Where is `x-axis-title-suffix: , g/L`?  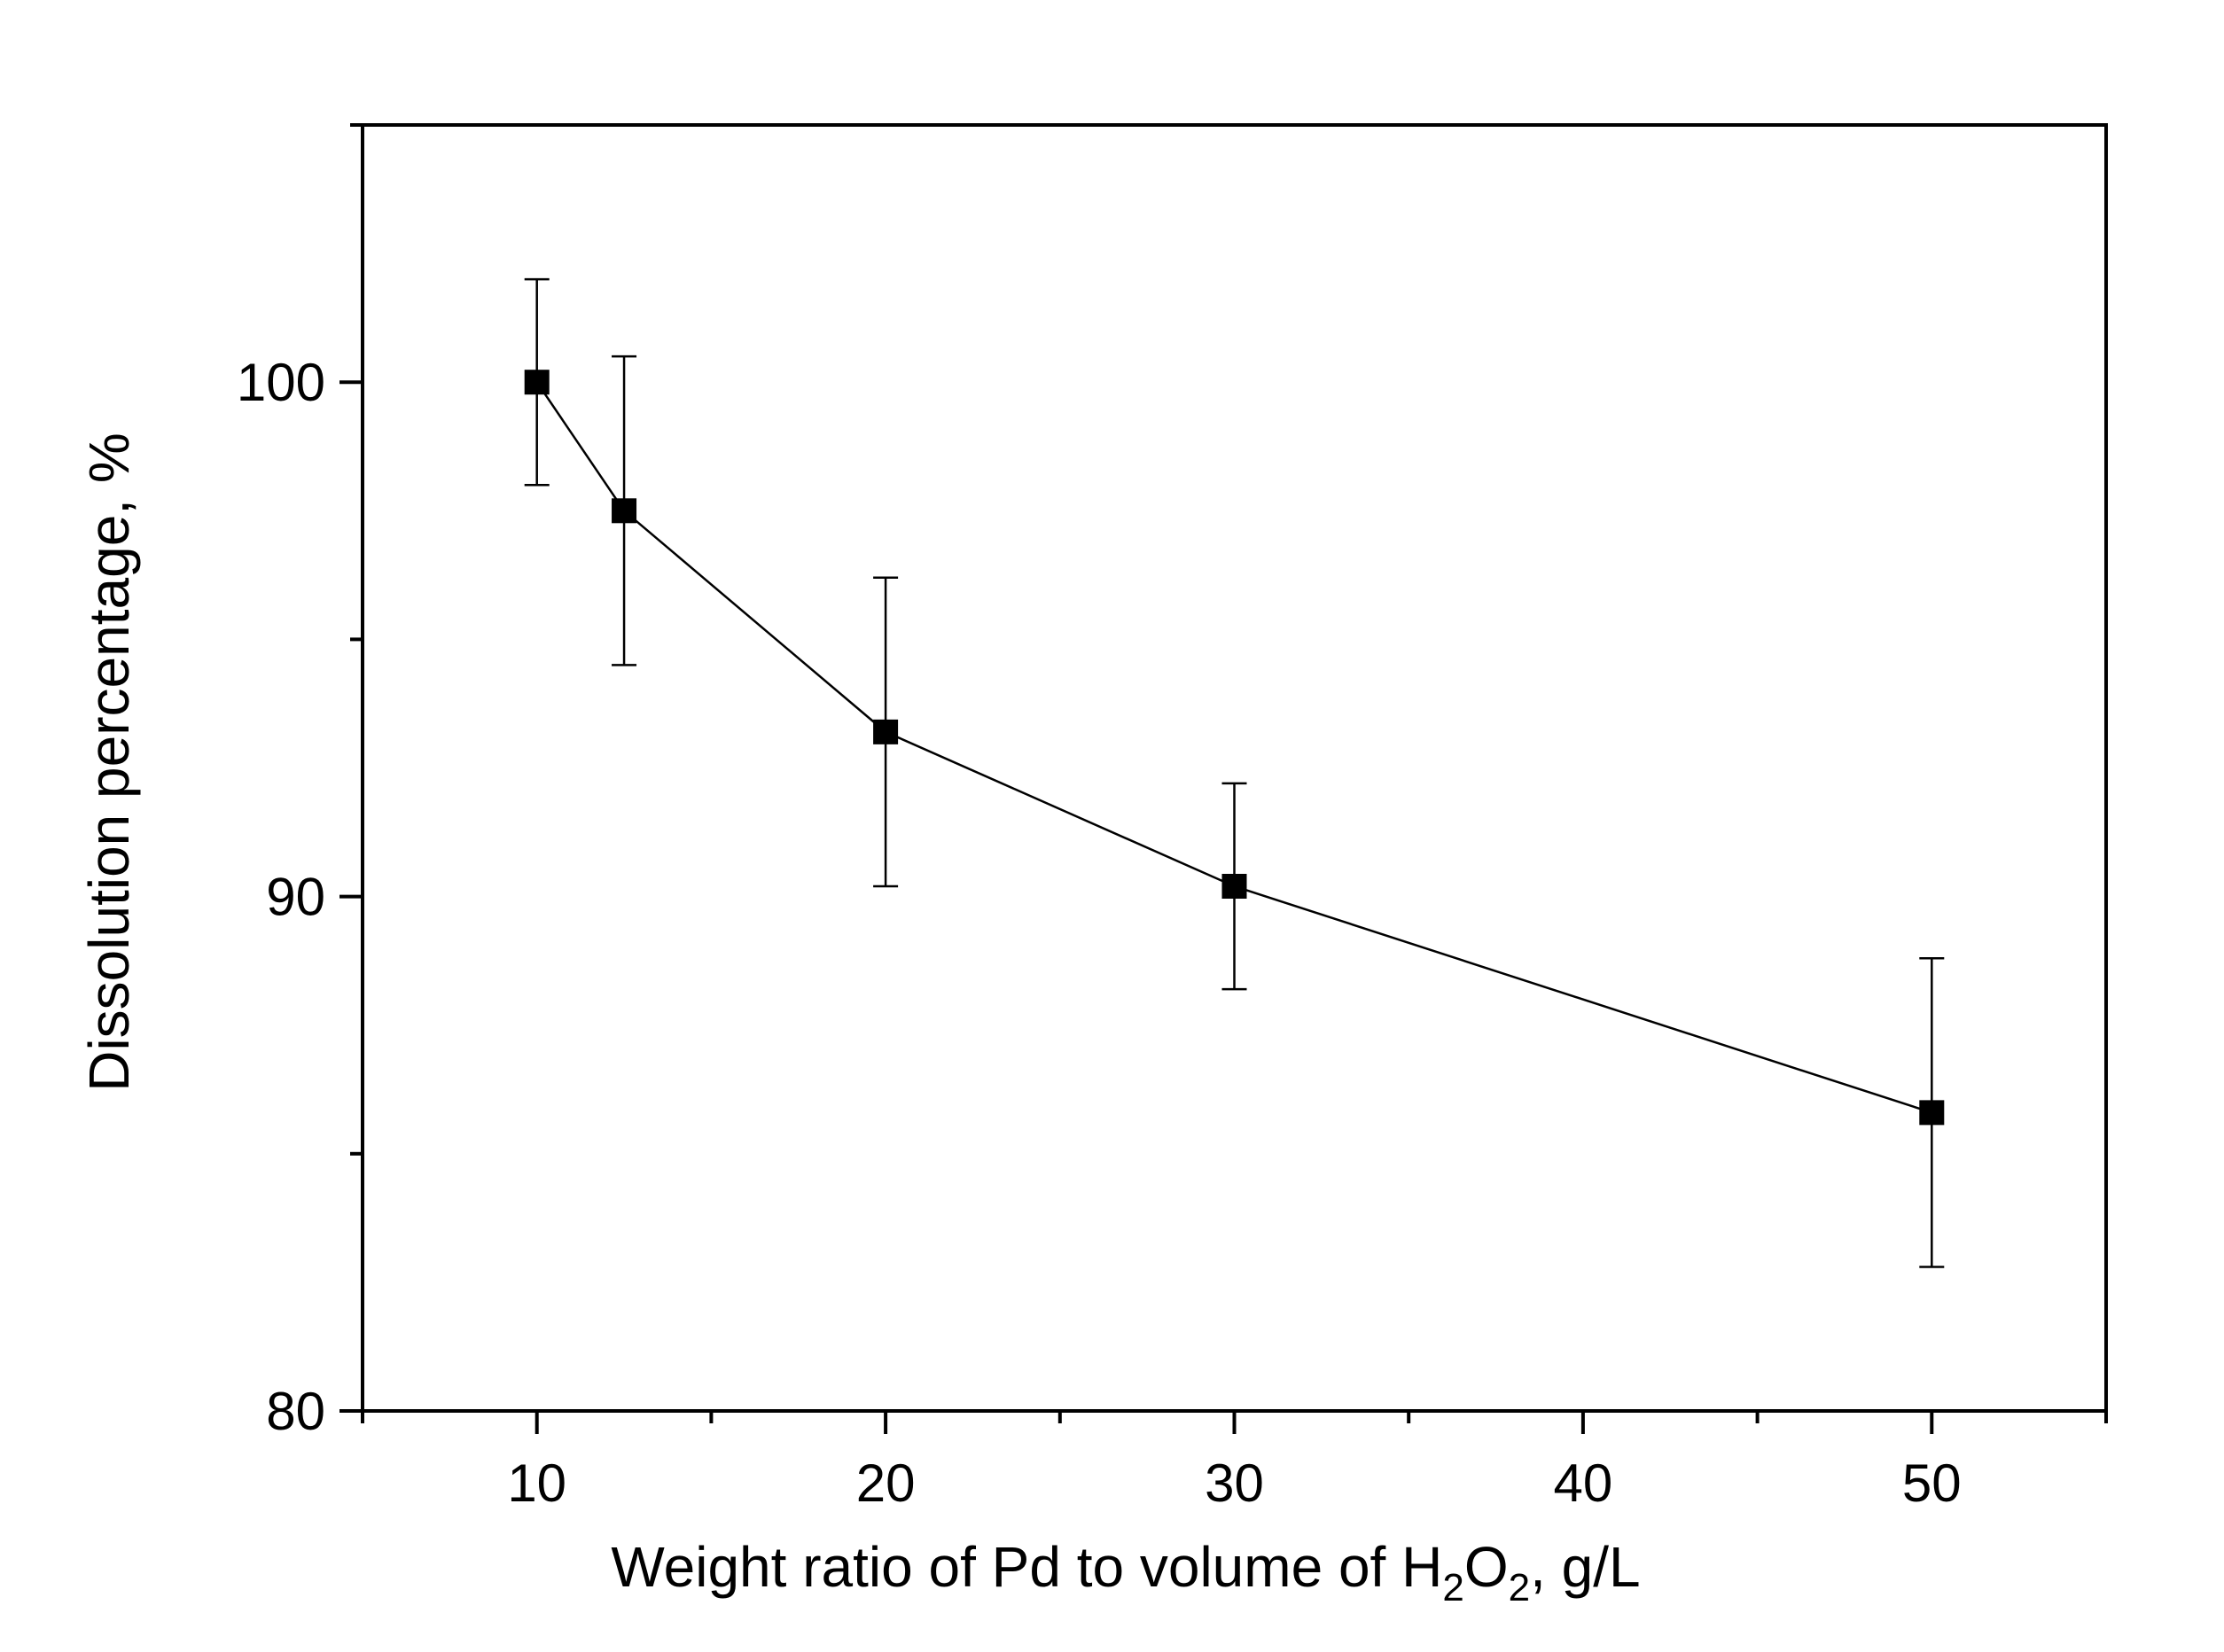
x-axis-title-suffix: , g/L is located at coordinates (1585, 1567).